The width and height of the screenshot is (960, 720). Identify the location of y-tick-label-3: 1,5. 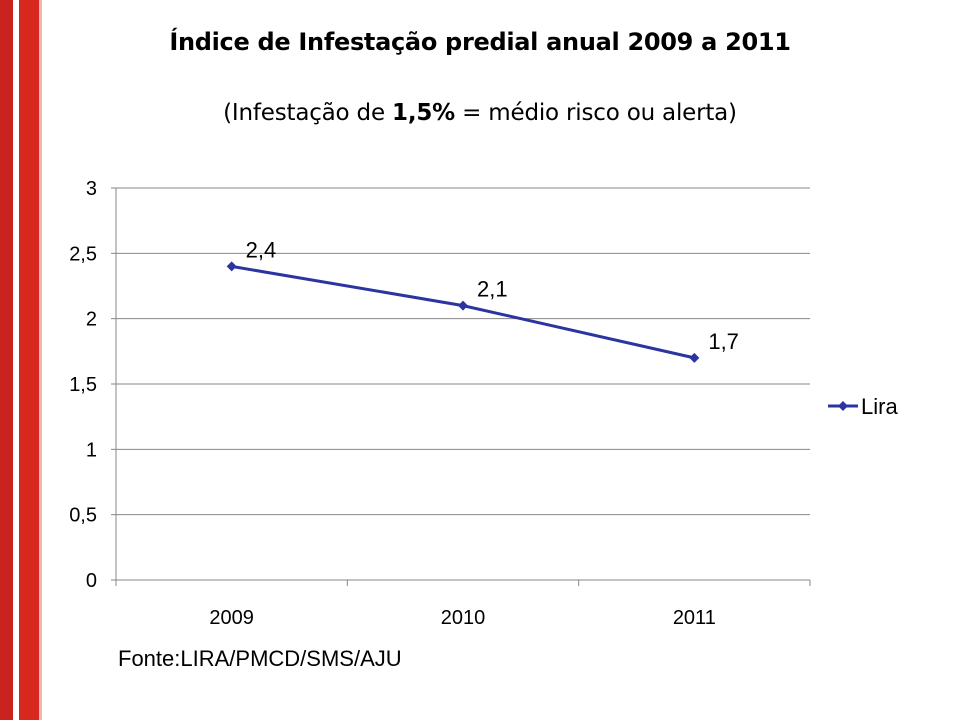
(83, 385).